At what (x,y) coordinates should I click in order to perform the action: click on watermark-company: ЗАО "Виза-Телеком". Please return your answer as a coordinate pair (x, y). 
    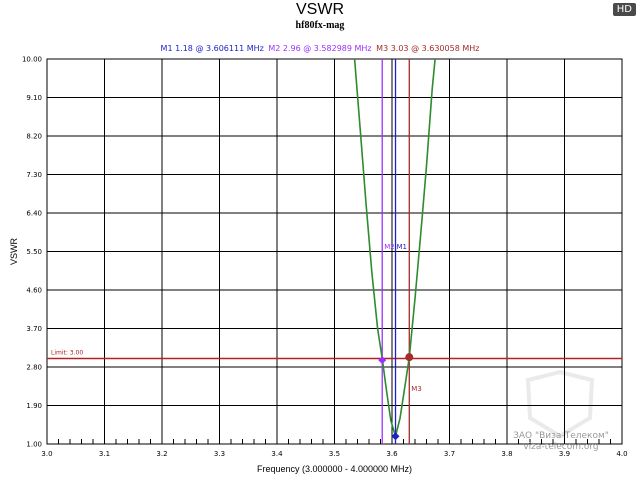
    Looking at the image, I should click on (561, 436).